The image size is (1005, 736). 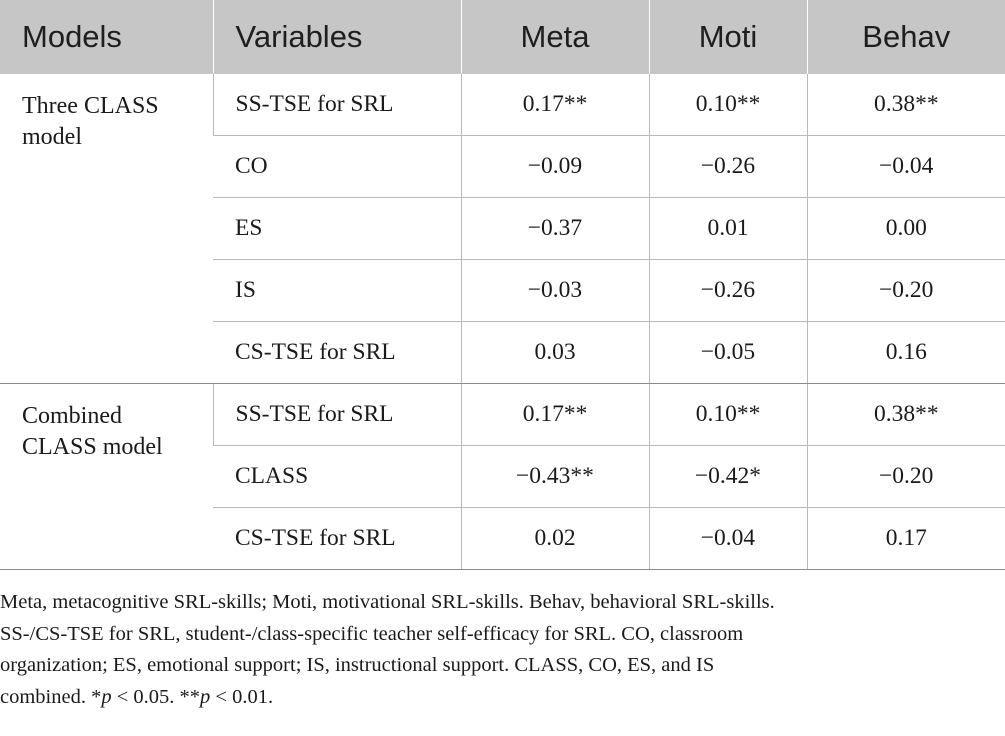 I want to click on meta-value: −0.09, so click(x=554, y=166).